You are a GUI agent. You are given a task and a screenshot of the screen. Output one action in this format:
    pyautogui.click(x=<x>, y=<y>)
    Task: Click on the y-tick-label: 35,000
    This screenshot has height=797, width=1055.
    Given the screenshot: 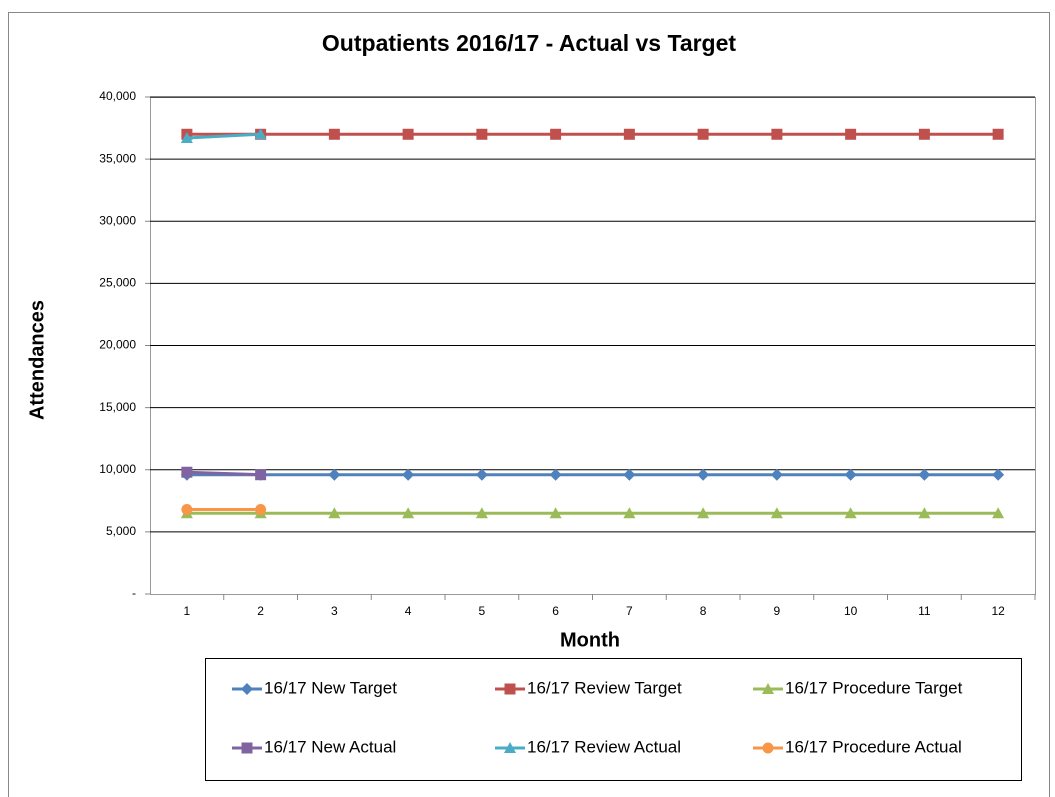 What is the action you would take?
    pyautogui.click(x=117, y=158)
    